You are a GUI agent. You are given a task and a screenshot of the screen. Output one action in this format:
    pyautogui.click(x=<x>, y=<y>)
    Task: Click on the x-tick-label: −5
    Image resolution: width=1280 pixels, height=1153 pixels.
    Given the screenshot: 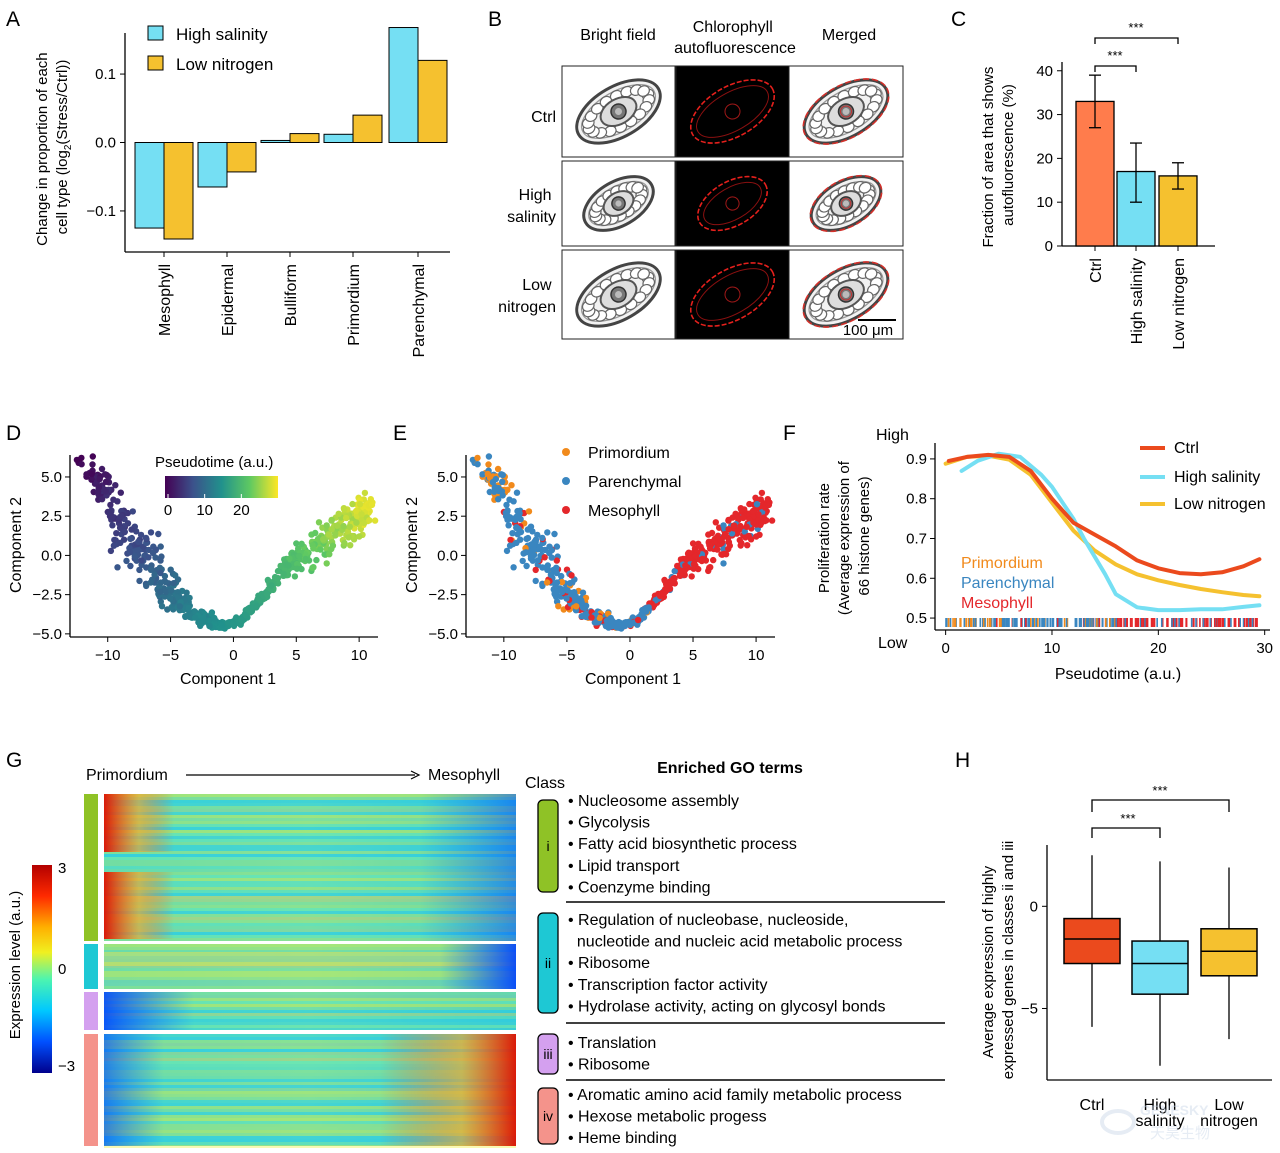 What is the action you would take?
    pyautogui.click(x=566, y=655)
    